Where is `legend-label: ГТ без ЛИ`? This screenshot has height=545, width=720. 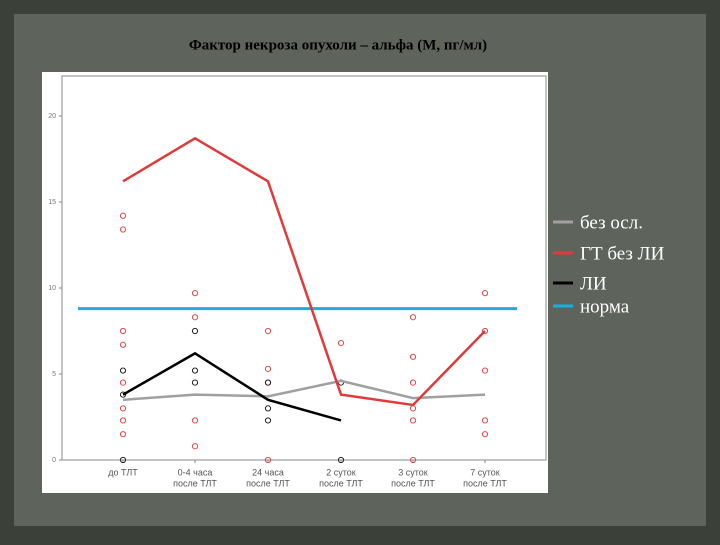 legend-label: ГТ без ЛИ is located at coordinates (622, 253).